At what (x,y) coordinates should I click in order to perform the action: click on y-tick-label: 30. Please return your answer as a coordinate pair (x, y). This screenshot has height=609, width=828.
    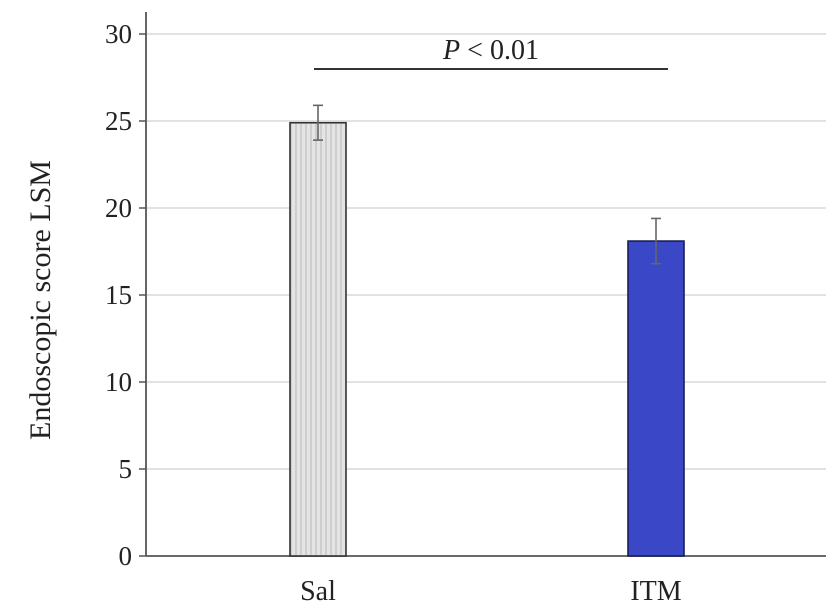
    Looking at the image, I should click on (118, 34).